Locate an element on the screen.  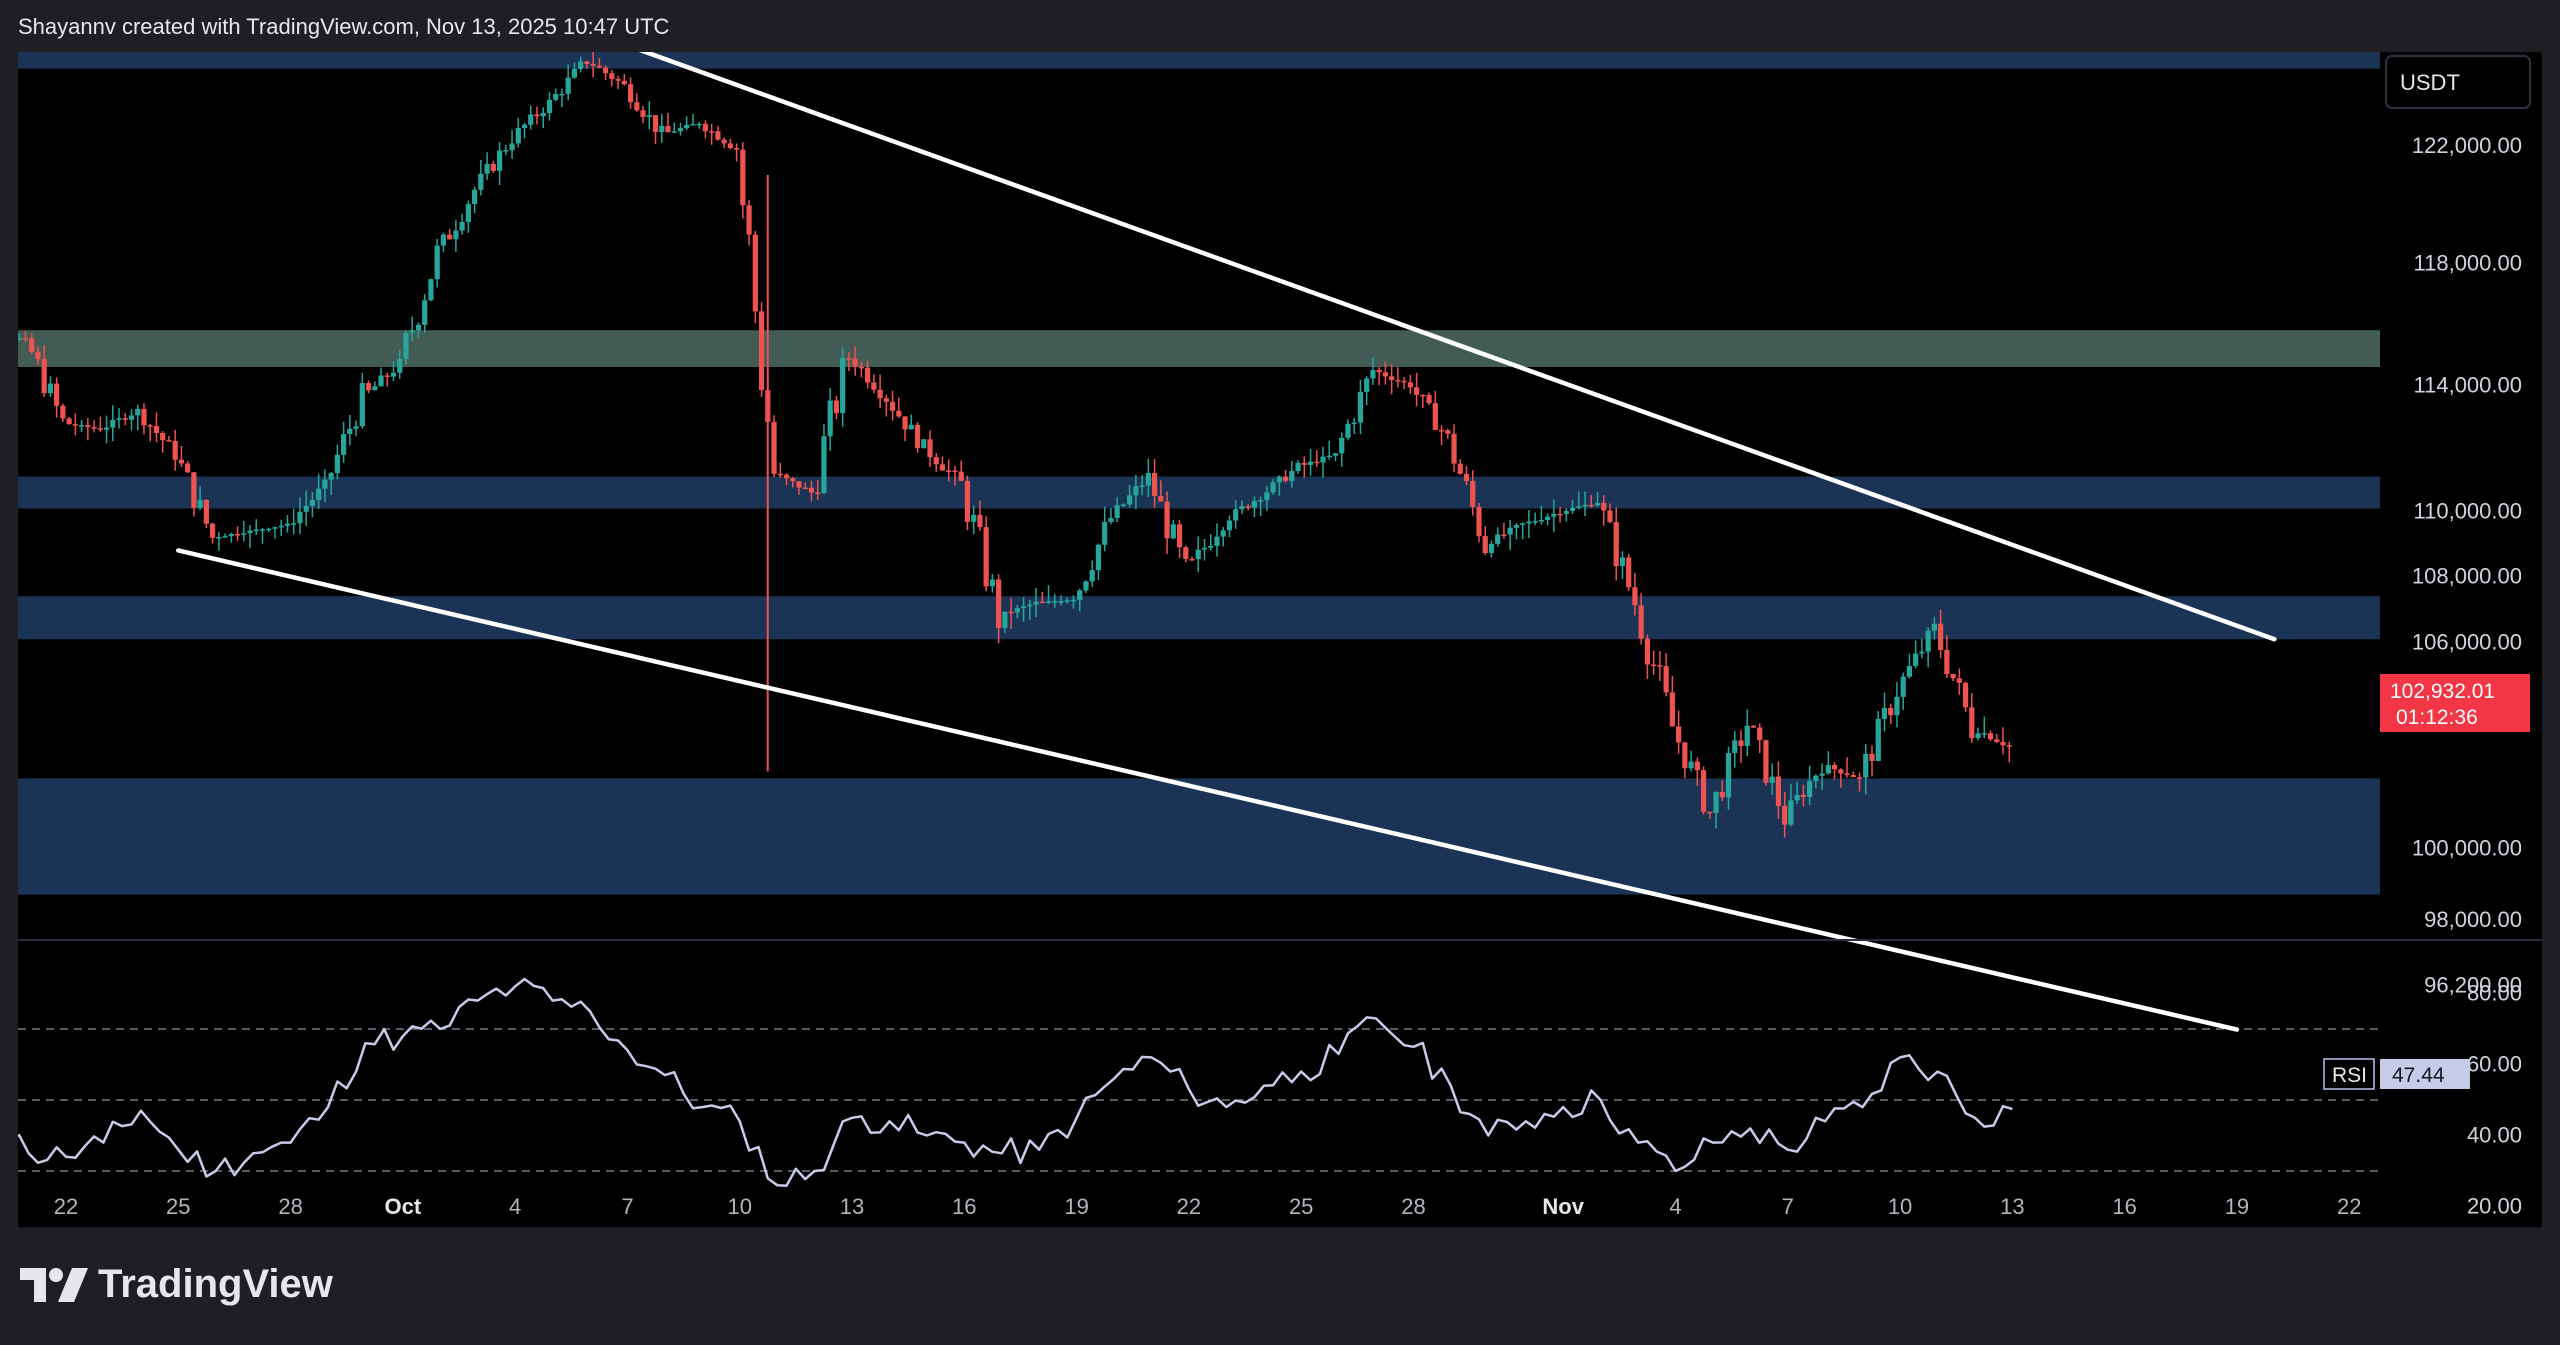
zone-supply-top is located at coordinates (1199, 60).